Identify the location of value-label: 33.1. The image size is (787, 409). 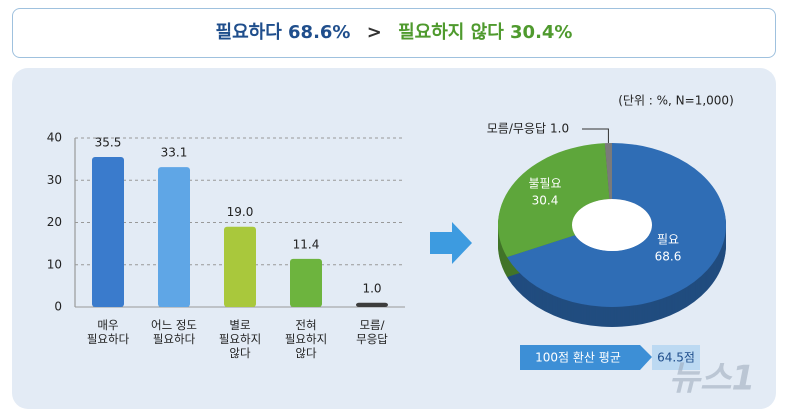
(174, 153).